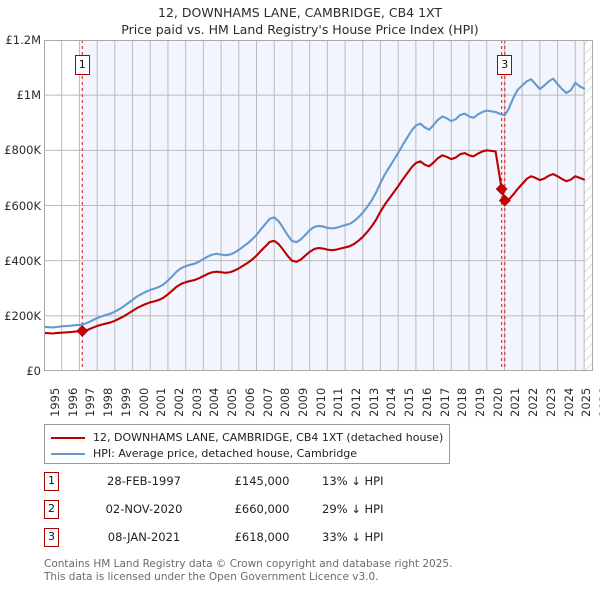 This screenshot has height=590, width=600. What do you see at coordinates (373, 402) in the screenshot?
I see `x-axis-tick-label: 2013` at bounding box center [373, 402].